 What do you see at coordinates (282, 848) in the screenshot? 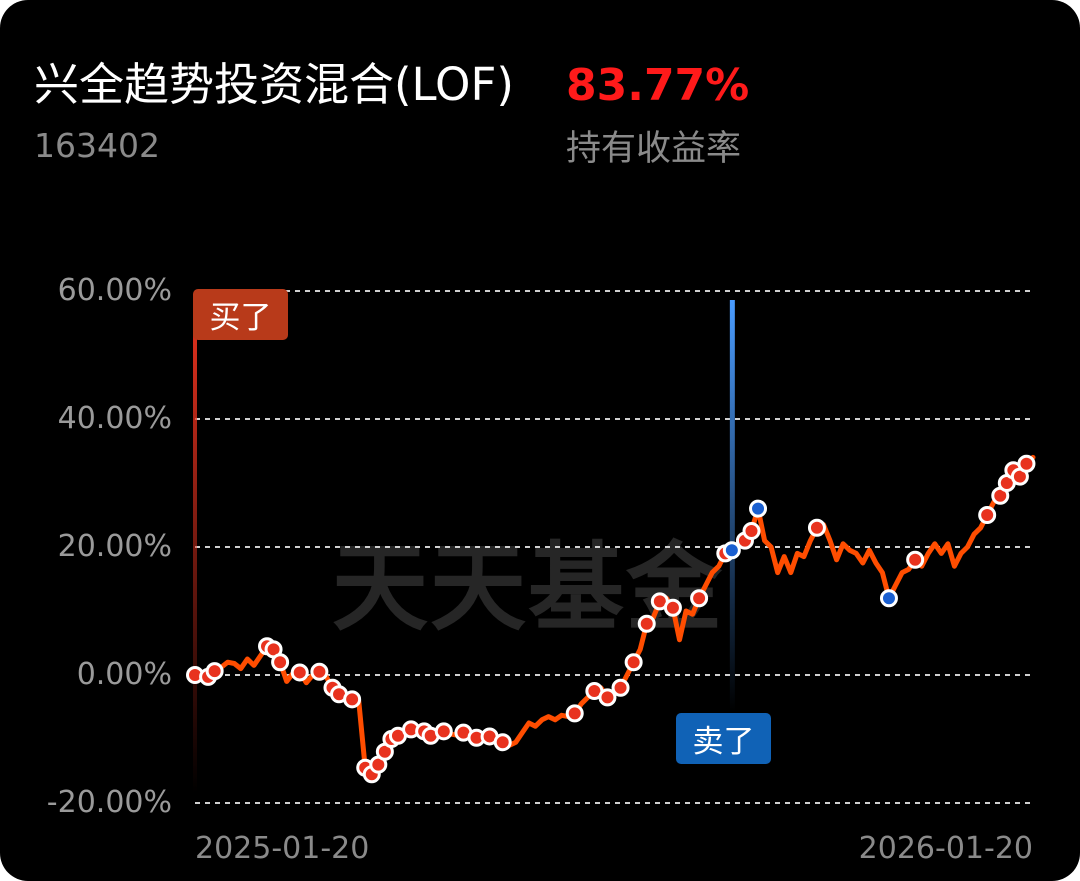
I see `x-tick-label: 2025-01-20` at bounding box center [282, 848].